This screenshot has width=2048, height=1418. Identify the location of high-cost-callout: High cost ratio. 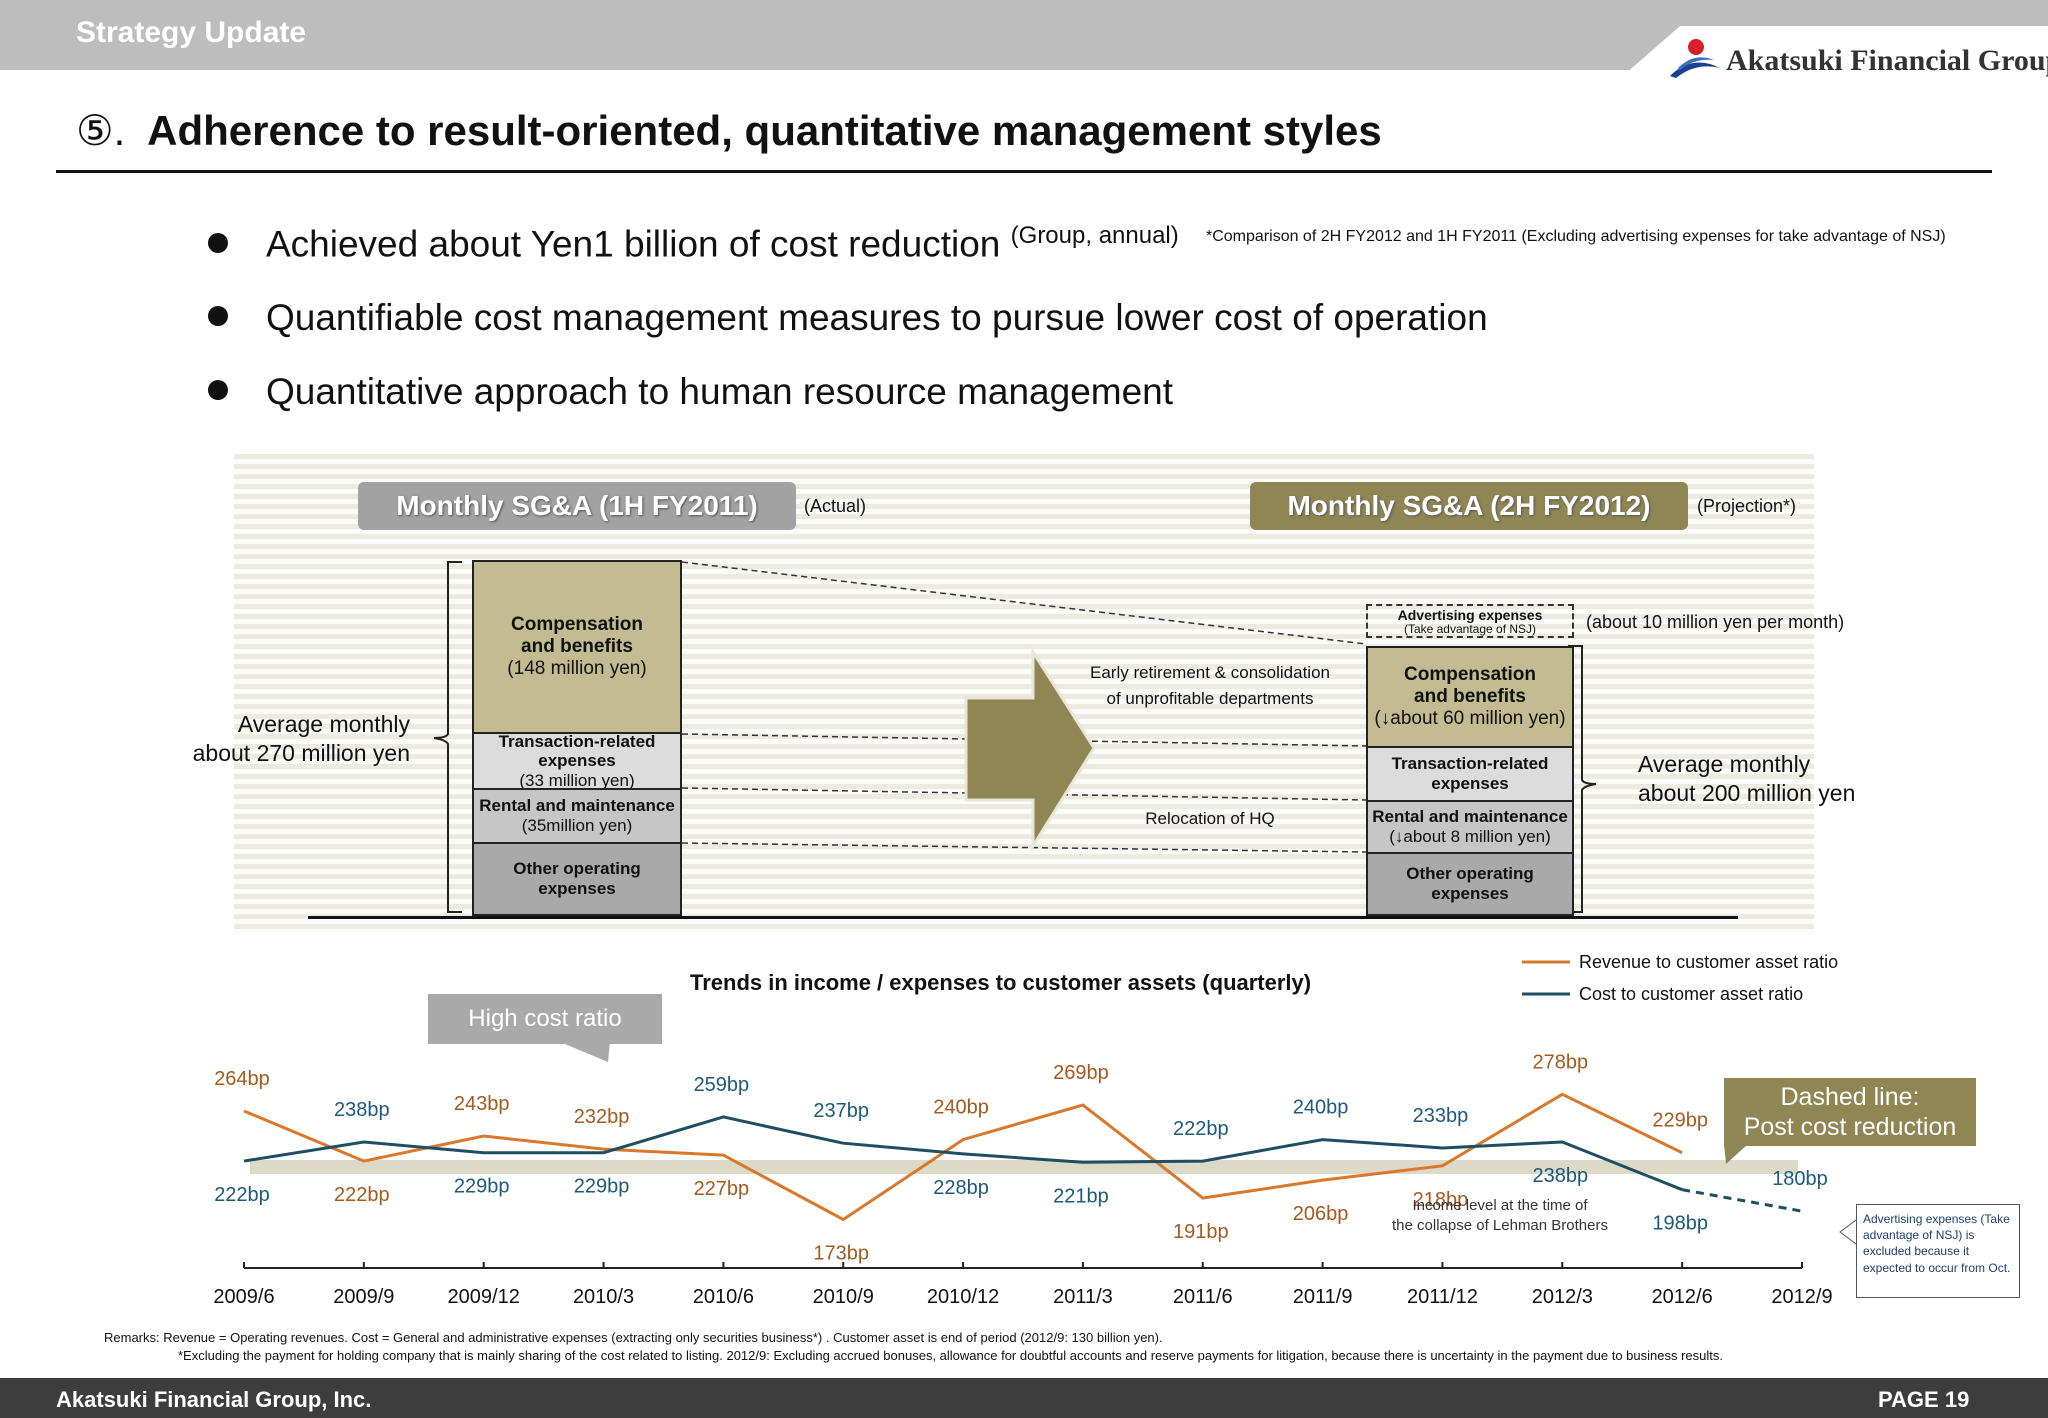
(545, 1019).